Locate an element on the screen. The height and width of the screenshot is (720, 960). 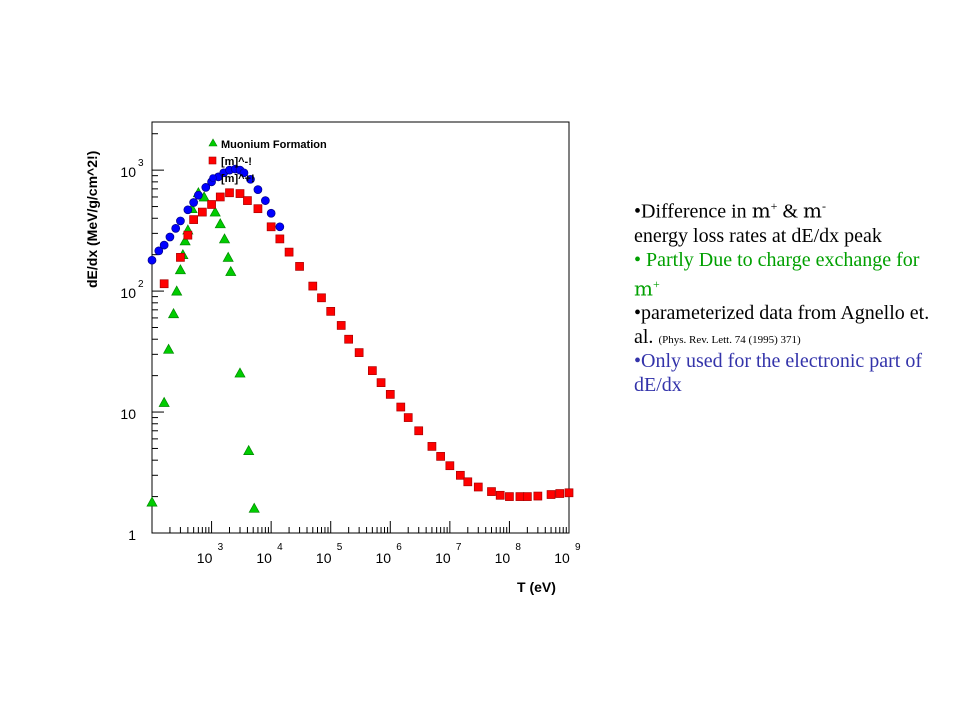
legend-label-mu-minus: [m]^-! is located at coordinates (236, 162).